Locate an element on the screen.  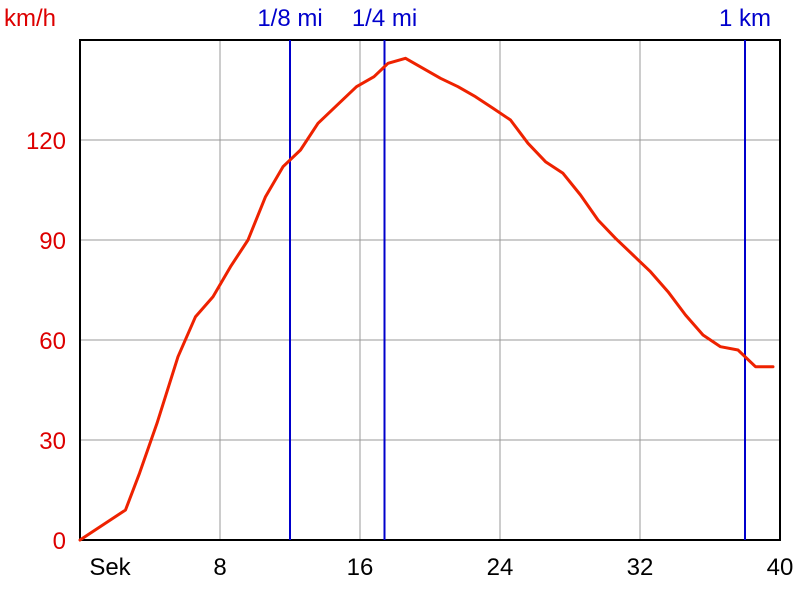
y-tick-labels: 0 30 60 90 120 is located at coordinates (46, 341).